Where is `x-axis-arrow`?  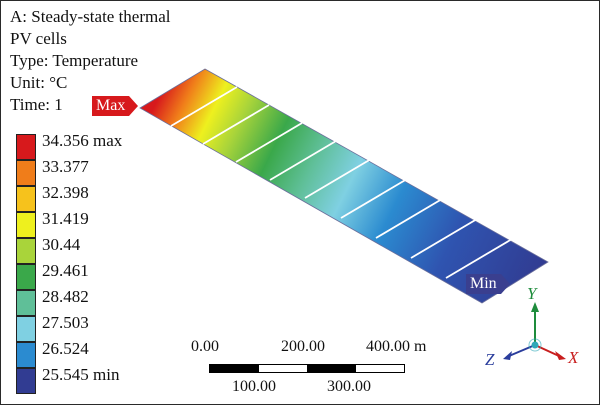 x-axis-arrow is located at coordinates (560, 355).